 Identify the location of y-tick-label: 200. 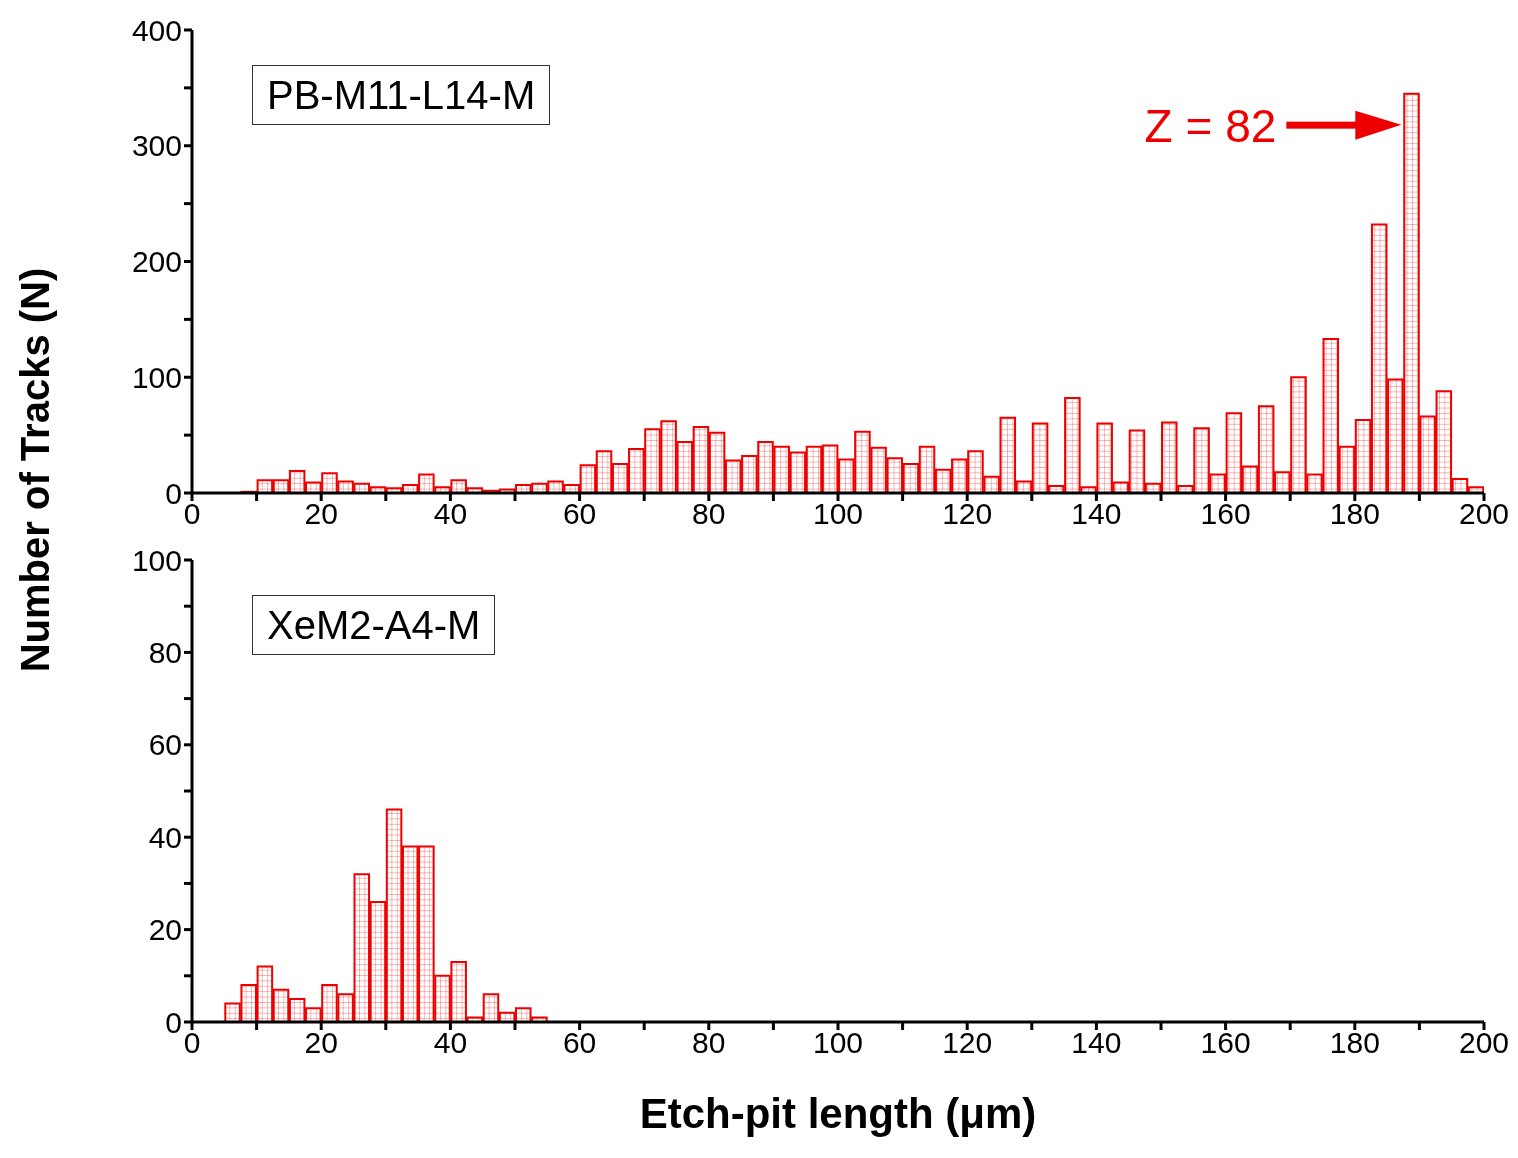
(156, 262).